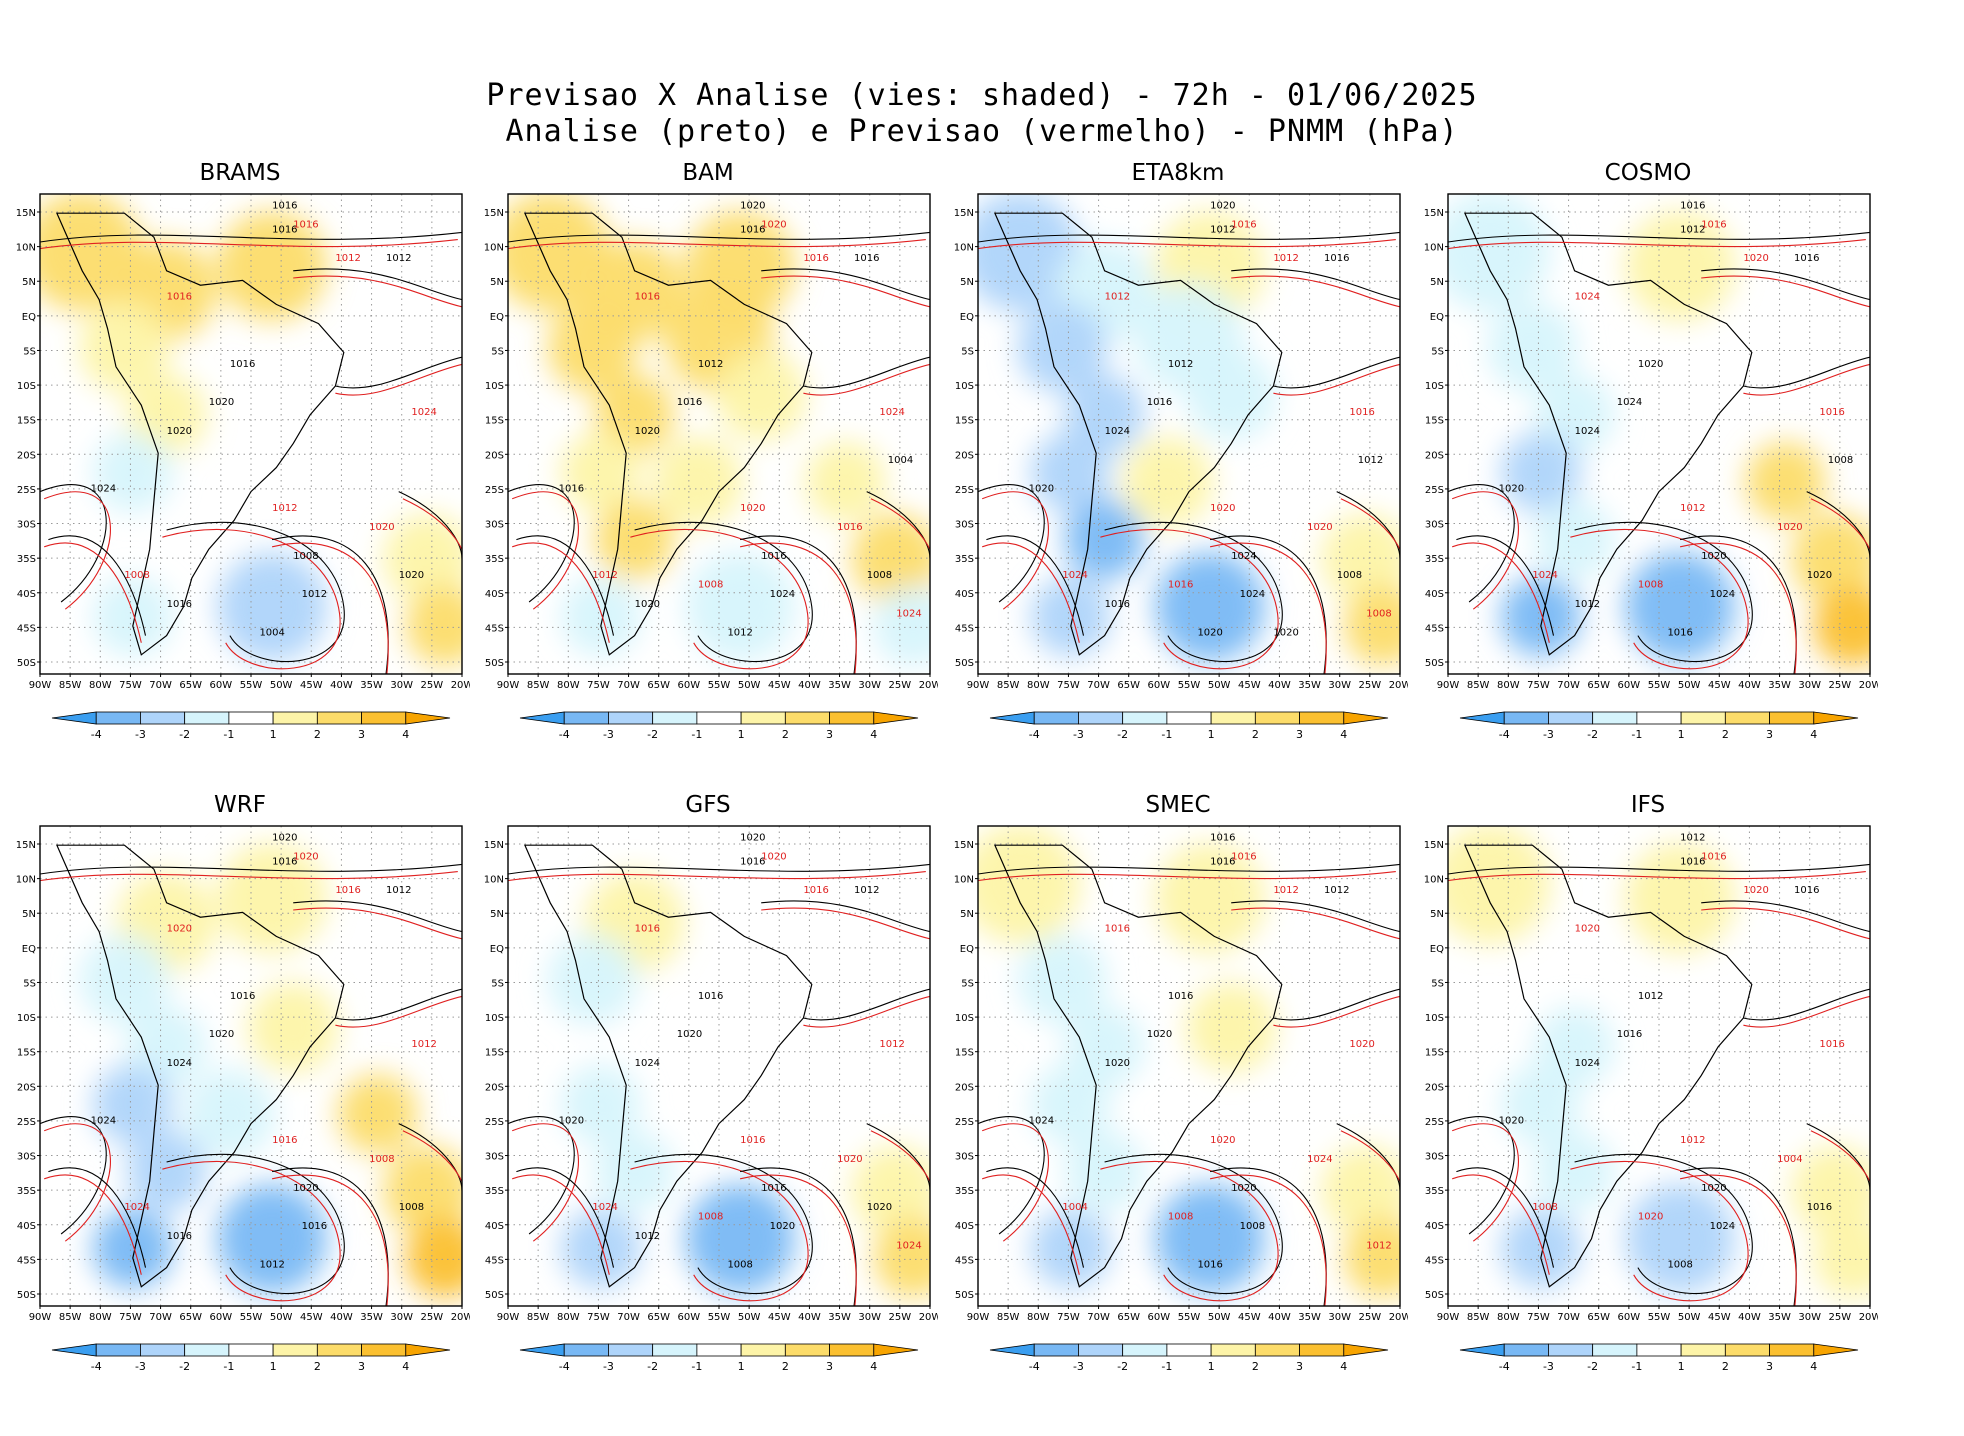 The width and height of the screenshot is (1964, 1436). I want to click on colorbar-label: -3, so click(608, 734).